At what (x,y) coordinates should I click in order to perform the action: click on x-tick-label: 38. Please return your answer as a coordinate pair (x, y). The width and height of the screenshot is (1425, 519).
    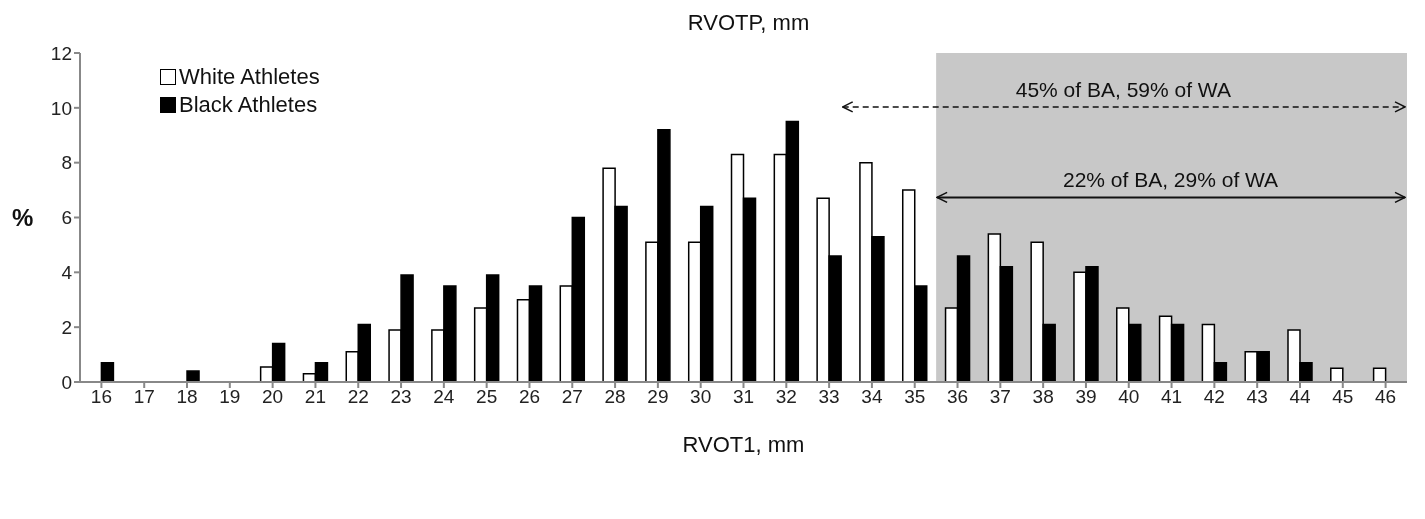
    Looking at the image, I should click on (1043, 397).